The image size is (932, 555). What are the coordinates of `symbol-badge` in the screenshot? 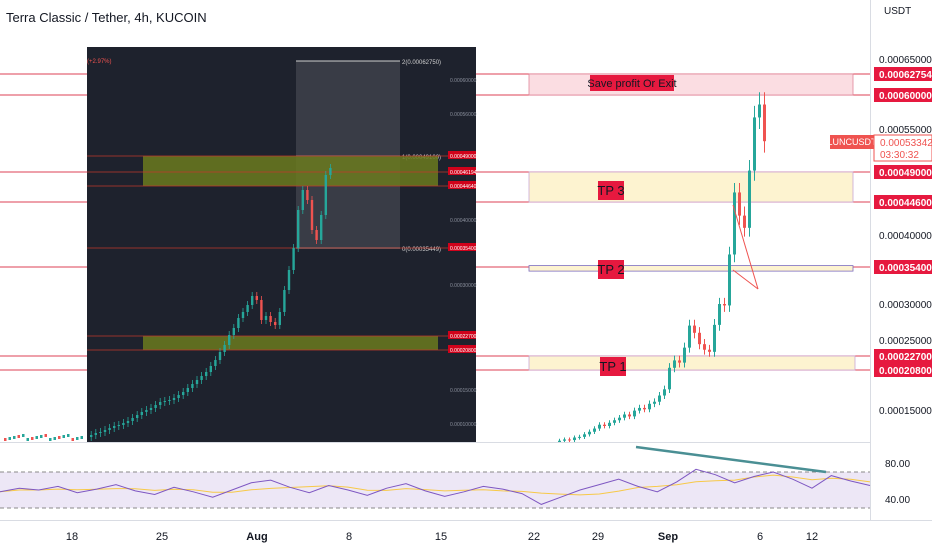 It's located at (852, 142).